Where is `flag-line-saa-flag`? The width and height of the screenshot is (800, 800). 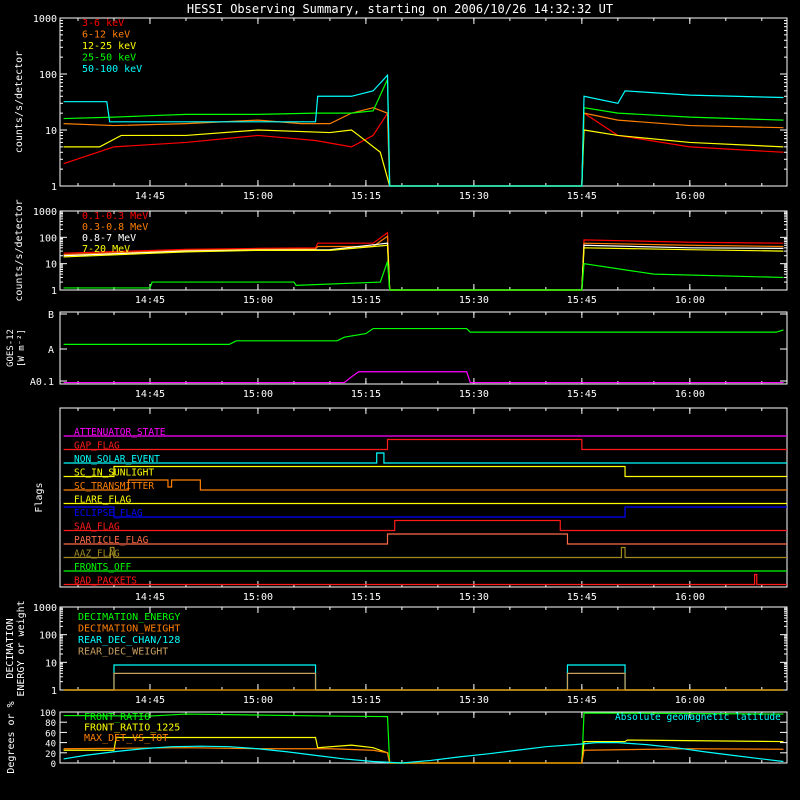
flag-line-saa-flag is located at coordinates (425, 525).